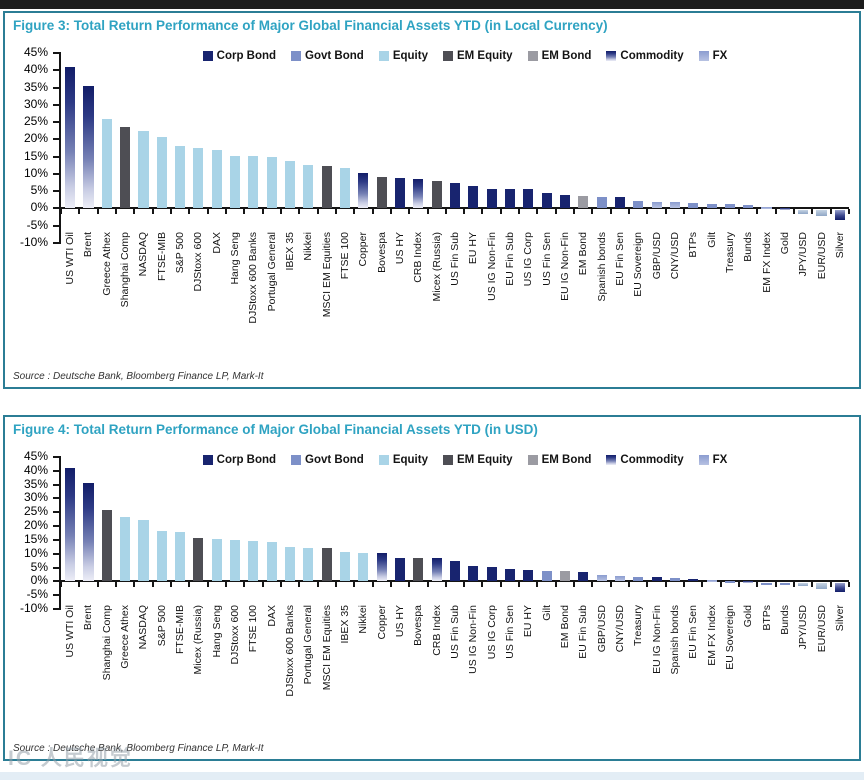 The image size is (864, 780). What do you see at coordinates (410, 56) in the screenshot?
I see `legend-label: Equity` at bounding box center [410, 56].